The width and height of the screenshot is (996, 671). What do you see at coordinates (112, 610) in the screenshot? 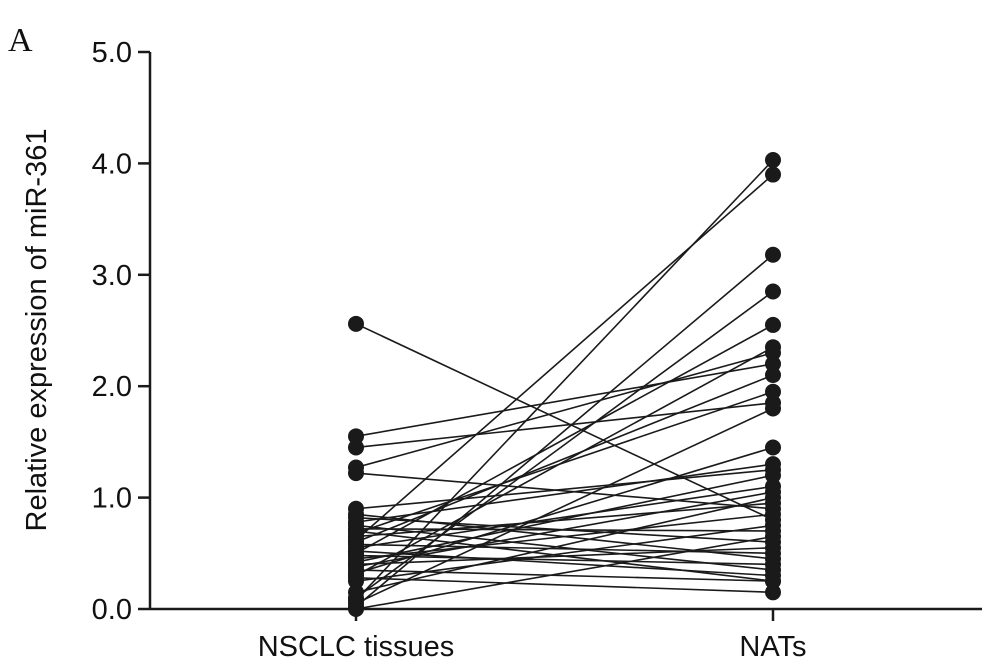
I see `y-tick-label: 0.0` at bounding box center [112, 610].